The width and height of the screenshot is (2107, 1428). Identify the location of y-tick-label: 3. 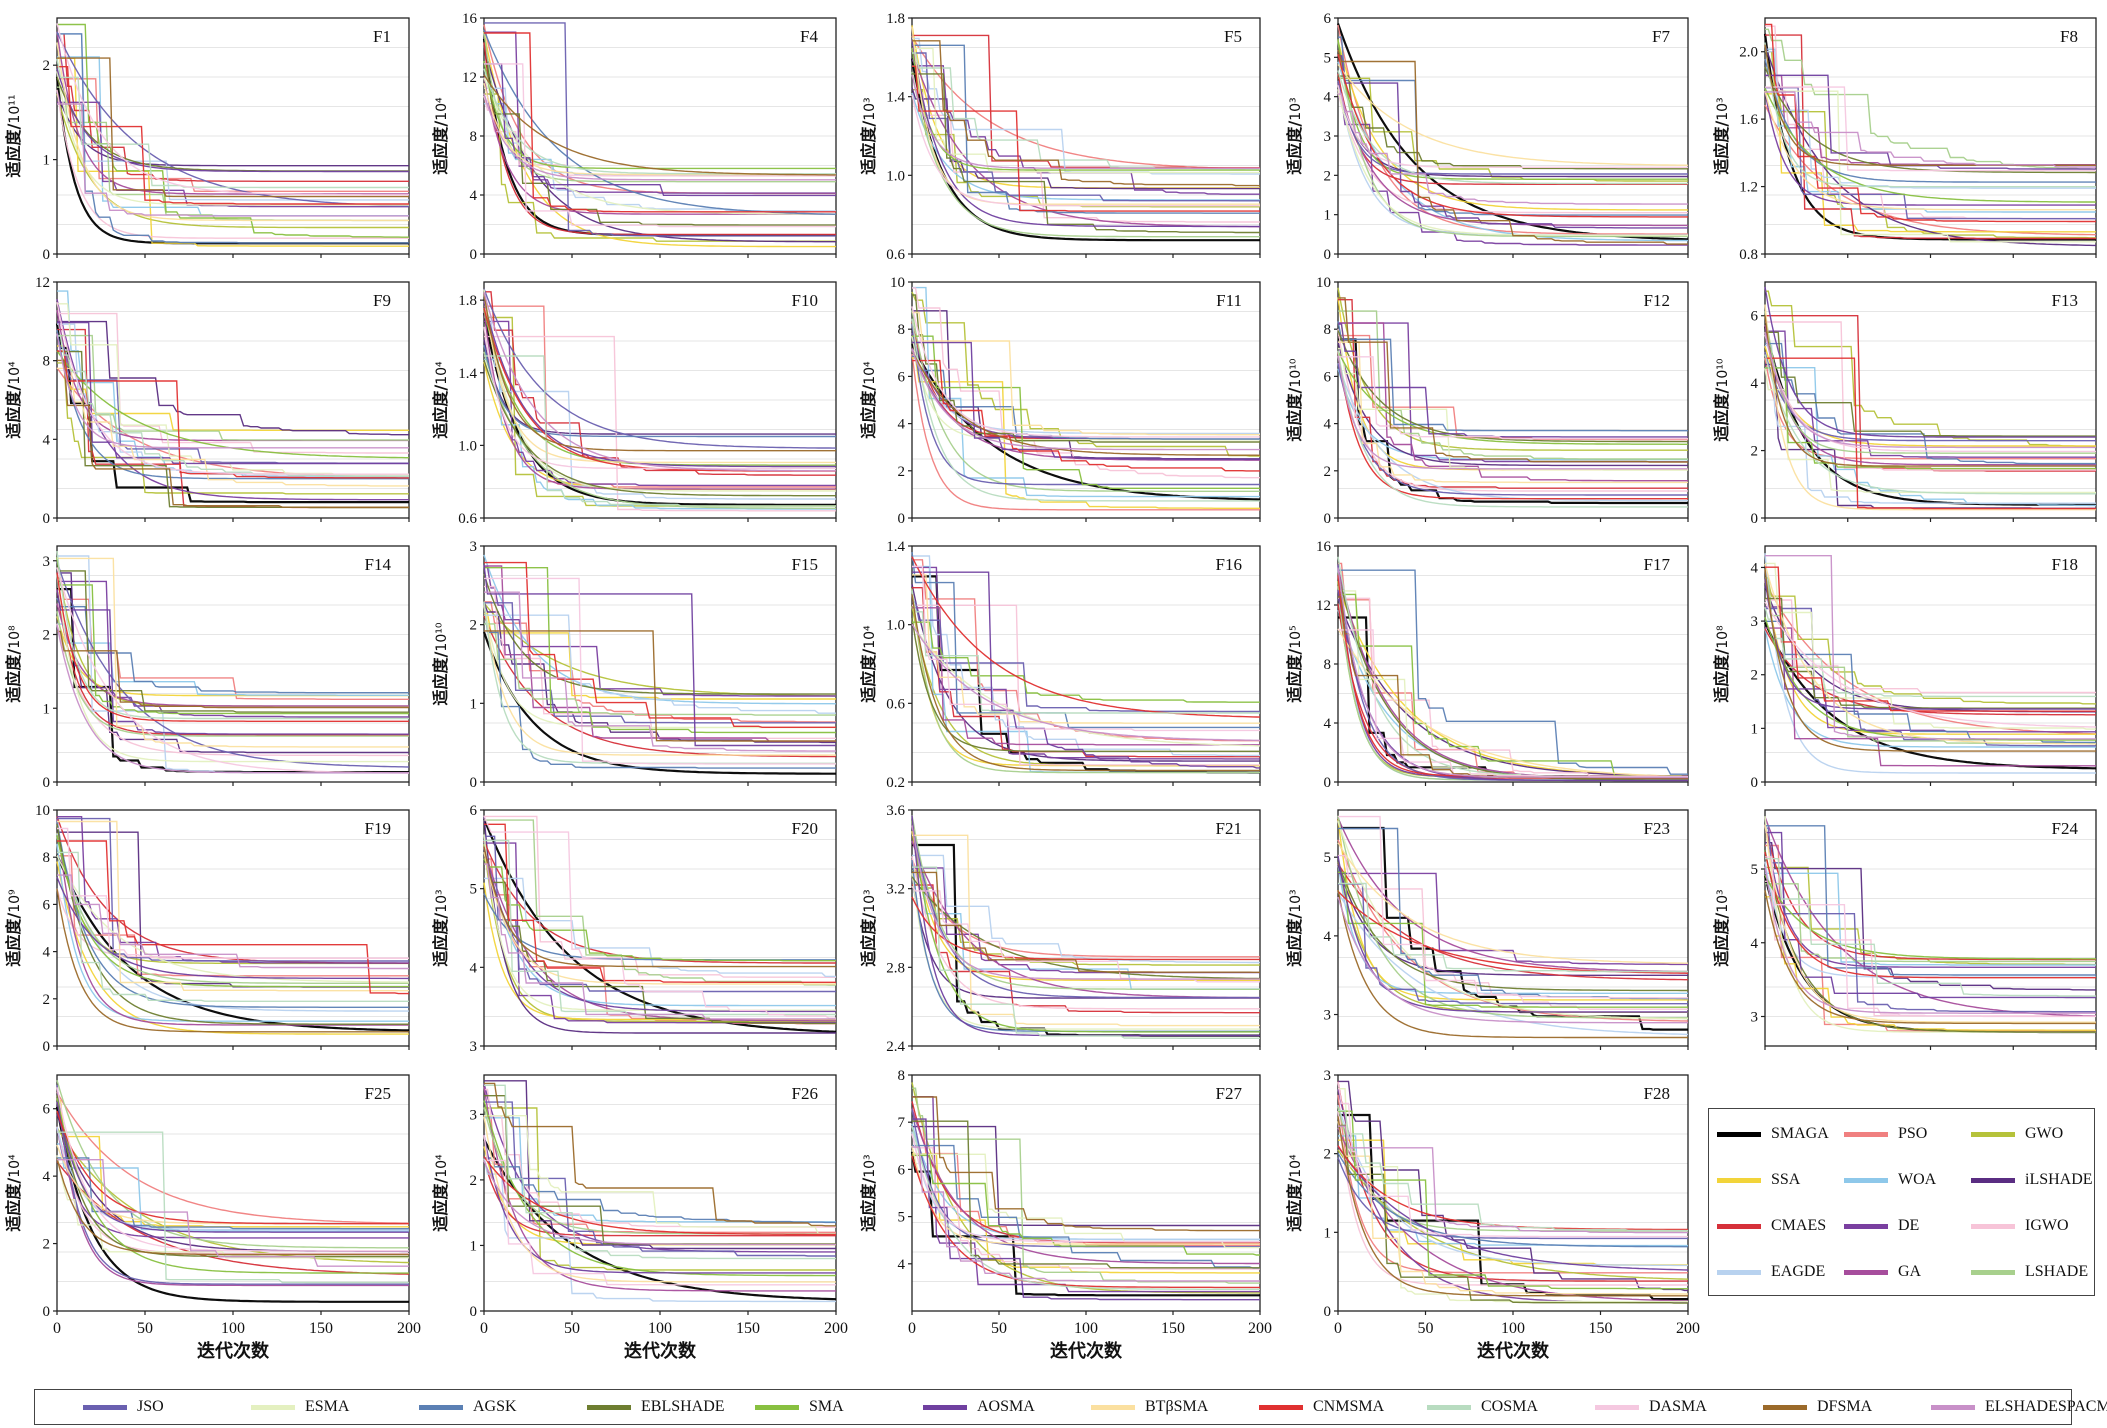
(474, 1047).